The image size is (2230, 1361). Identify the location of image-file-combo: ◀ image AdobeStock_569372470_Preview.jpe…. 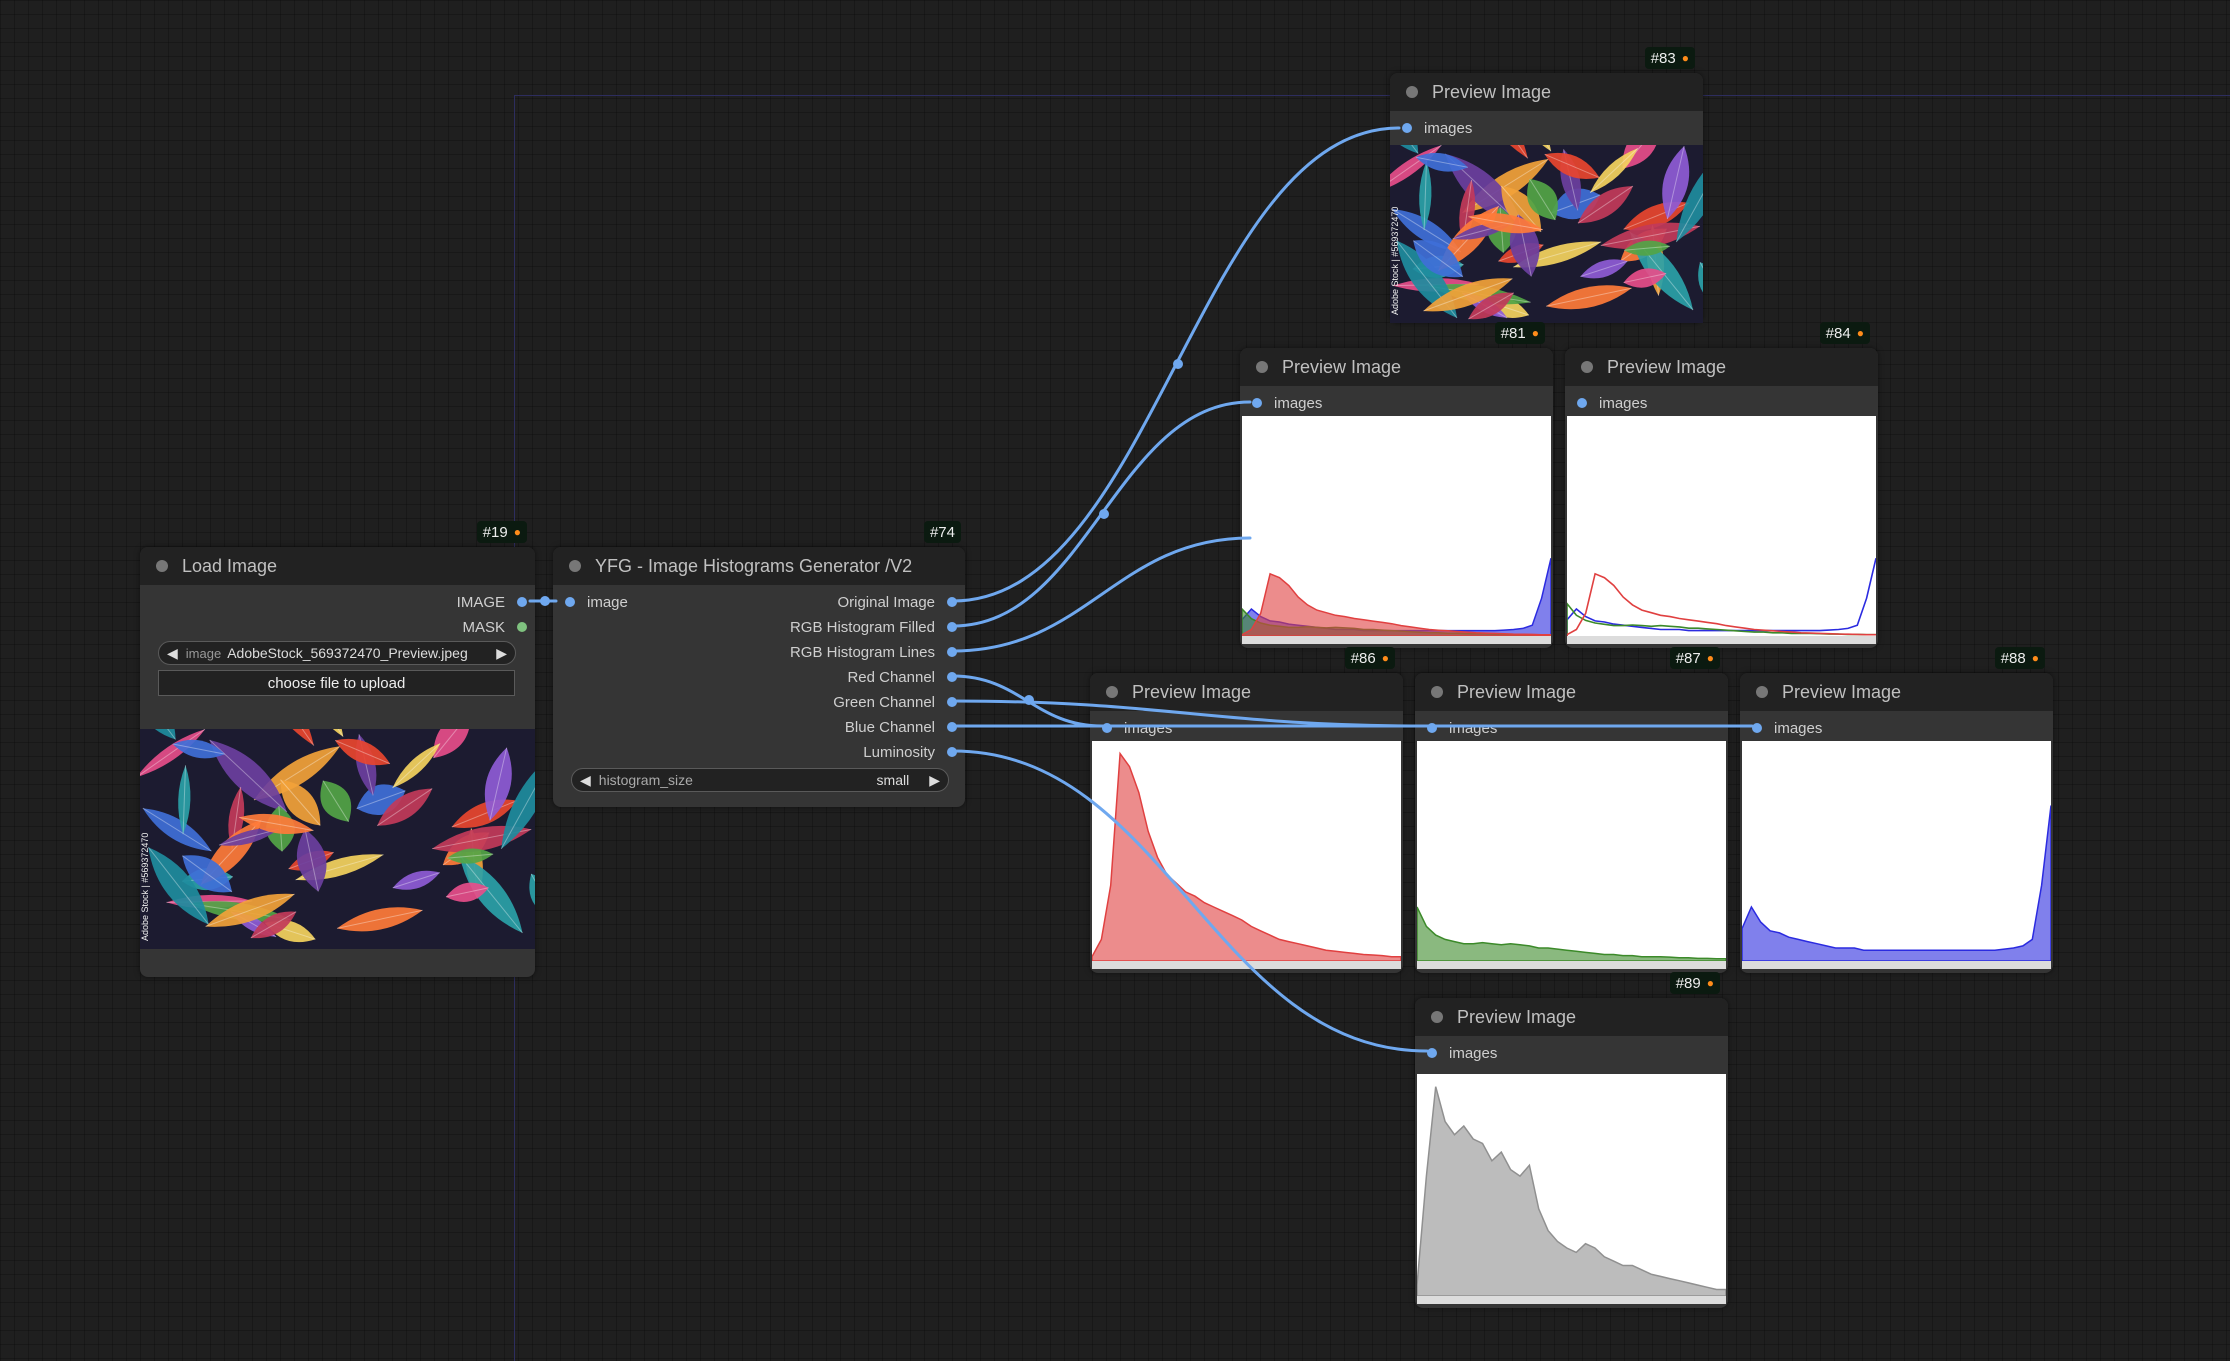
(337, 653).